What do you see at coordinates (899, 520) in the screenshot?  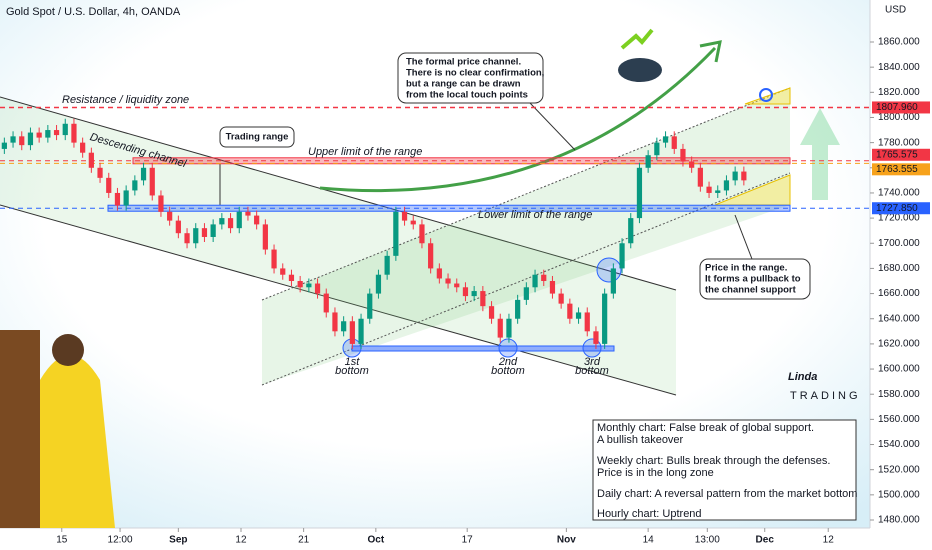 I see `y-tick-label: 1480.000` at bounding box center [899, 520].